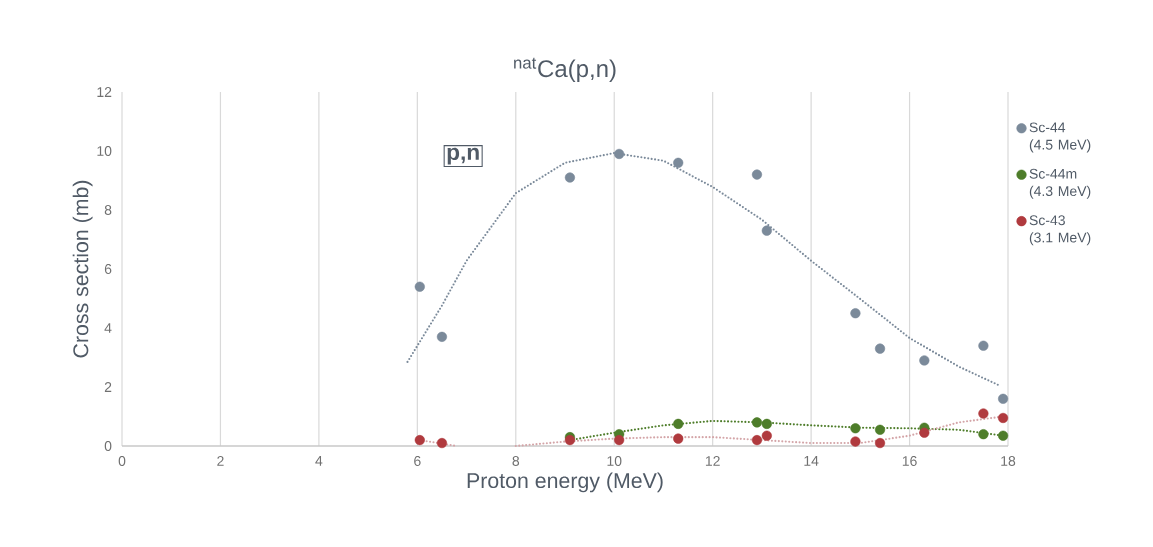 Image resolution: width=1153 pixels, height=547 pixels. Describe the element at coordinates (319, 461) in the screenshot. I see `x-tick-label: 4` at that location.